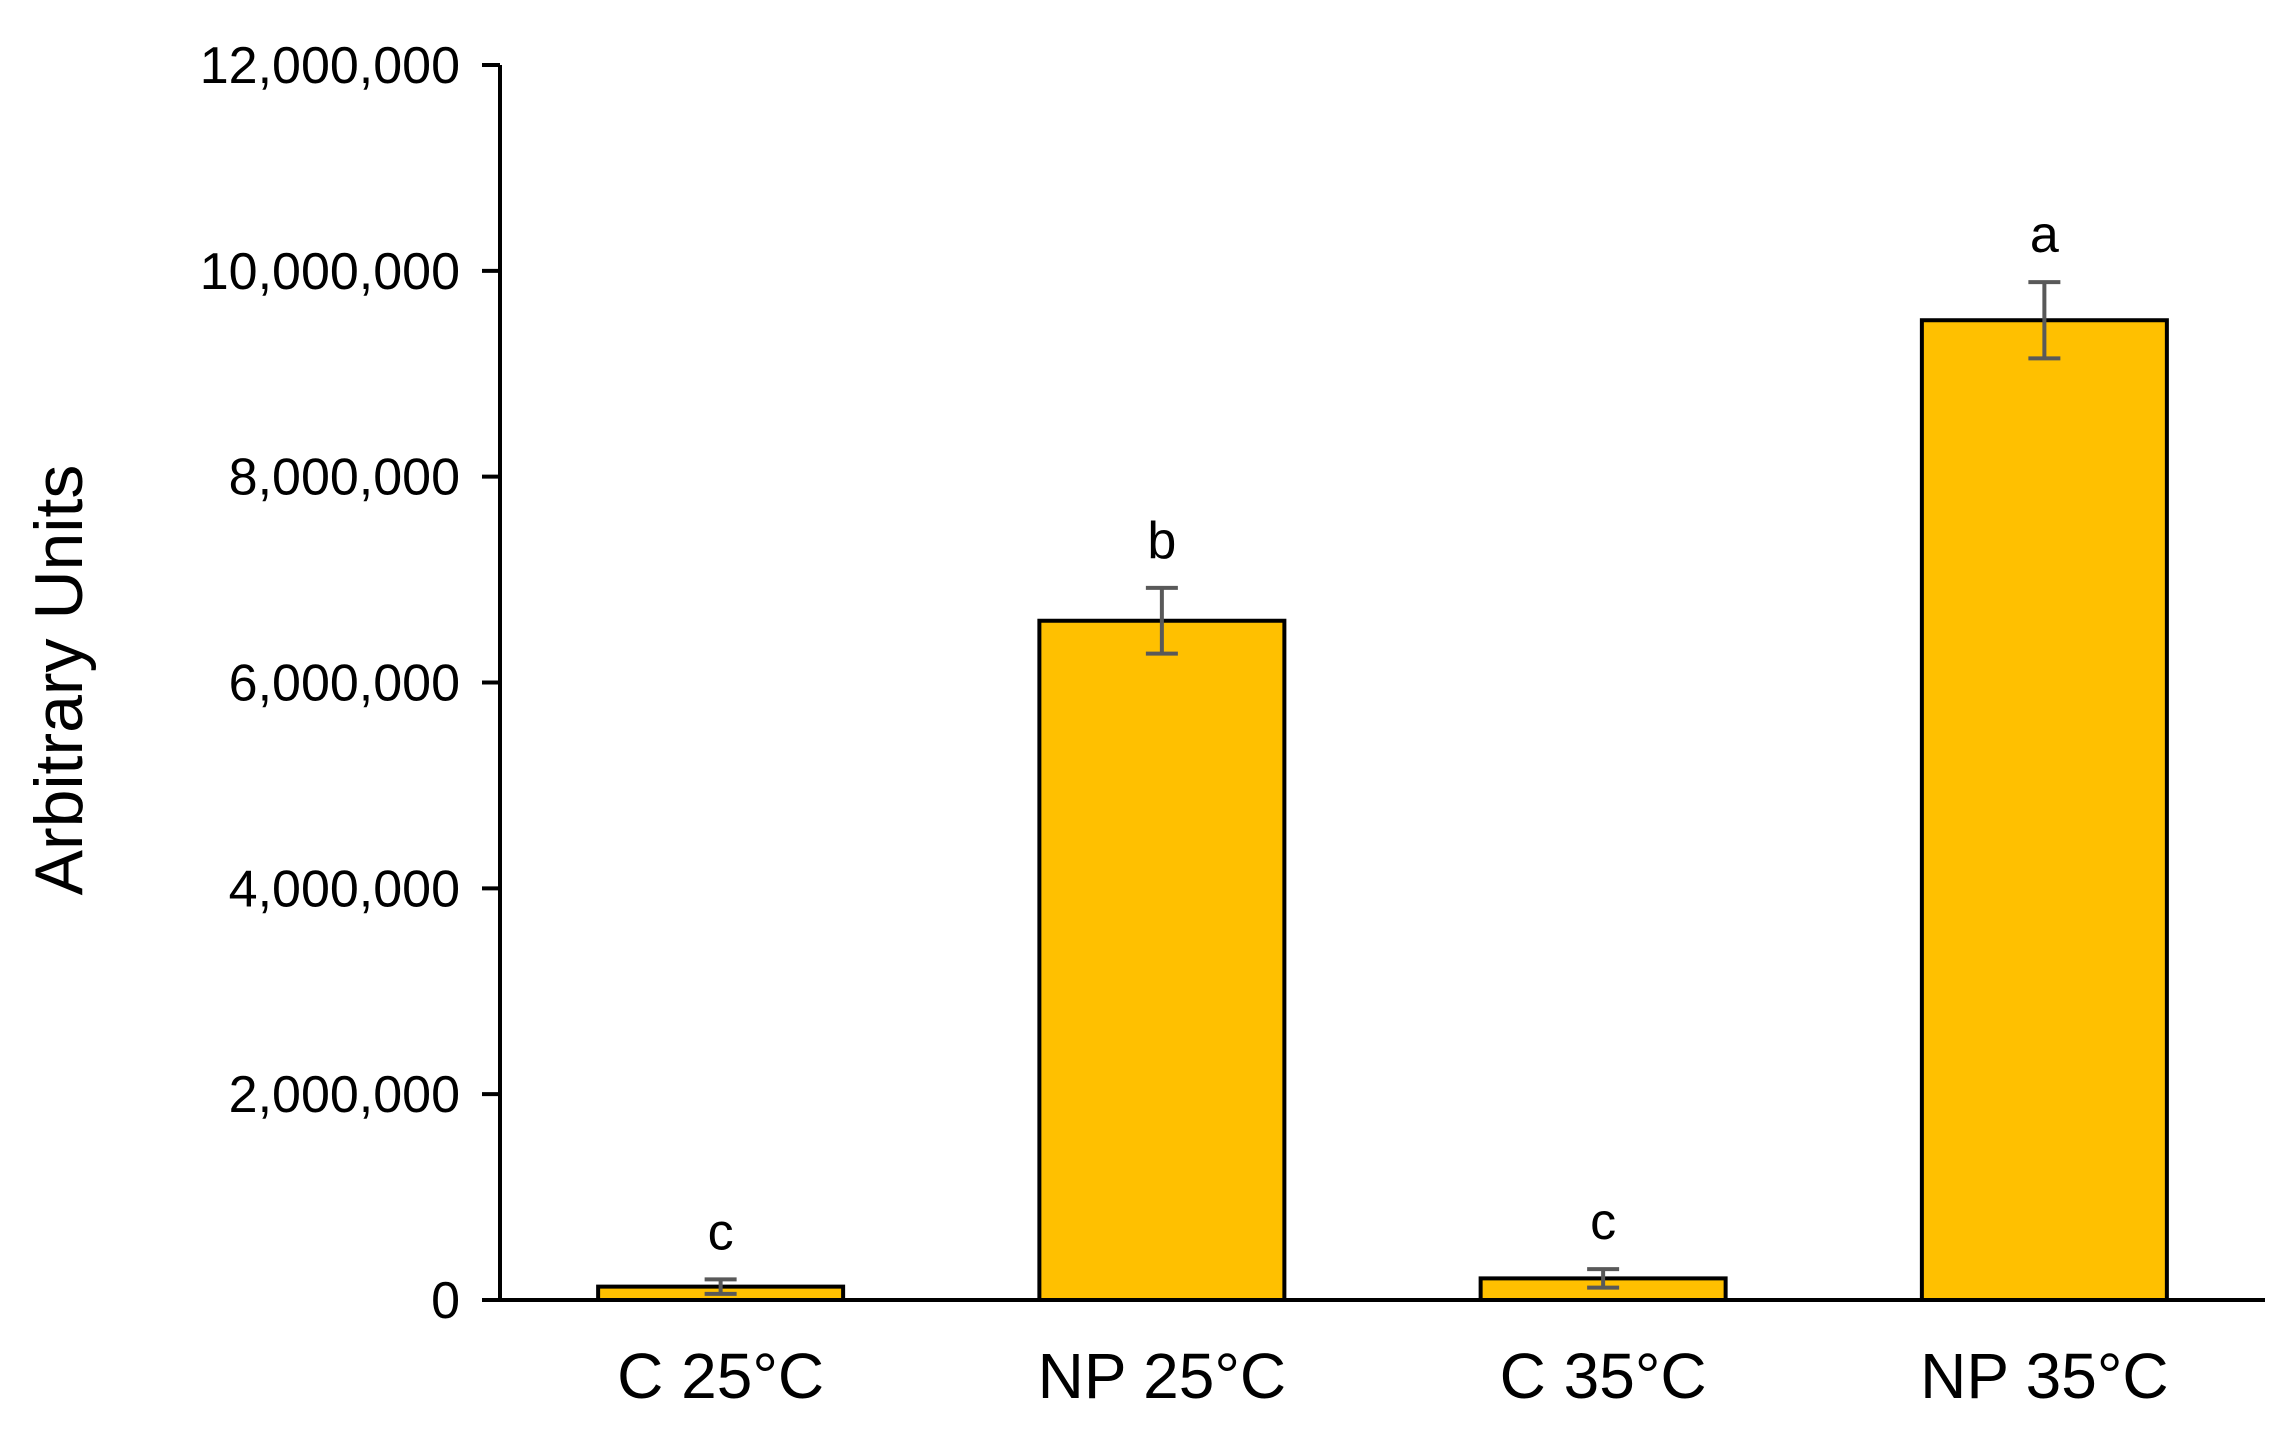 Image resolution: width=2277 pixels, height=1430 pixels. I want to click on y-tick-label: 0, so click(445, 1301).